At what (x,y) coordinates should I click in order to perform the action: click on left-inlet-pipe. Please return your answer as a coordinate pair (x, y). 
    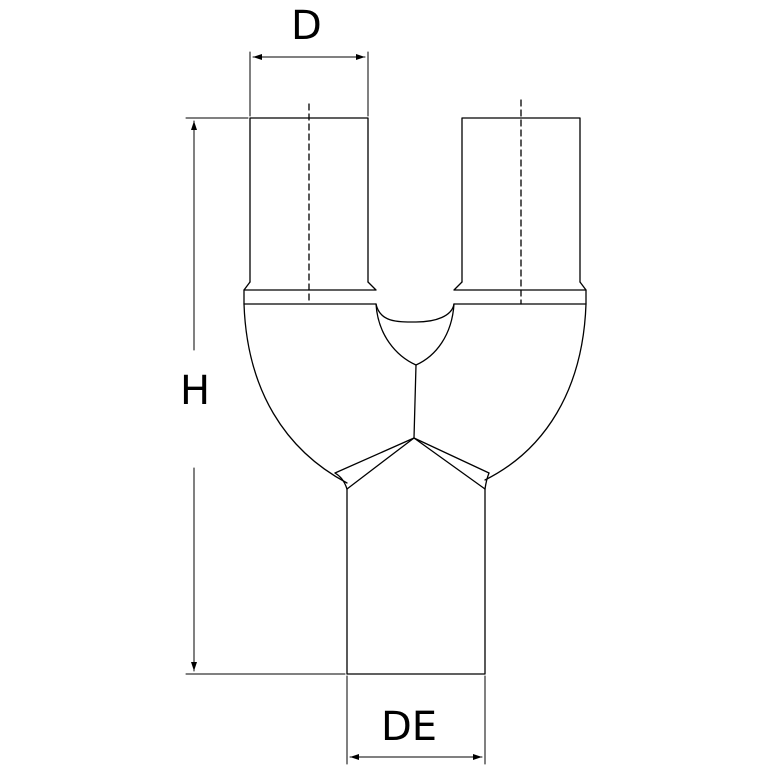
    Looking at the image, I should click on (310, 204).